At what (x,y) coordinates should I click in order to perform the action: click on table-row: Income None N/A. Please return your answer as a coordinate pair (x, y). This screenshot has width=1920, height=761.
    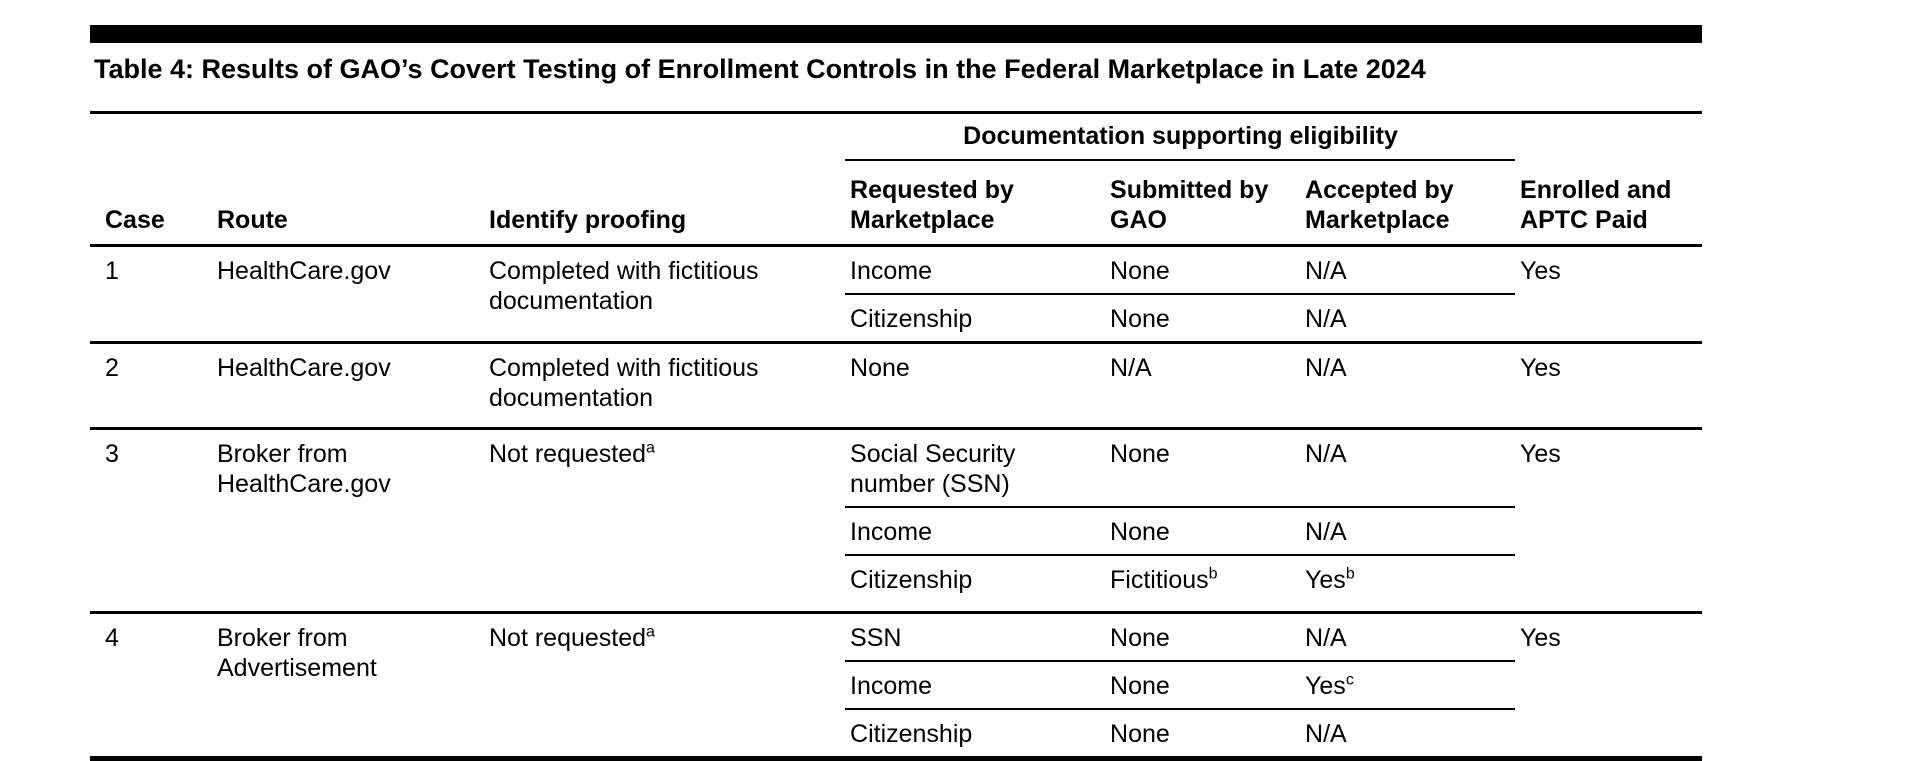
    Looking at the image, I should click on (896, 530).